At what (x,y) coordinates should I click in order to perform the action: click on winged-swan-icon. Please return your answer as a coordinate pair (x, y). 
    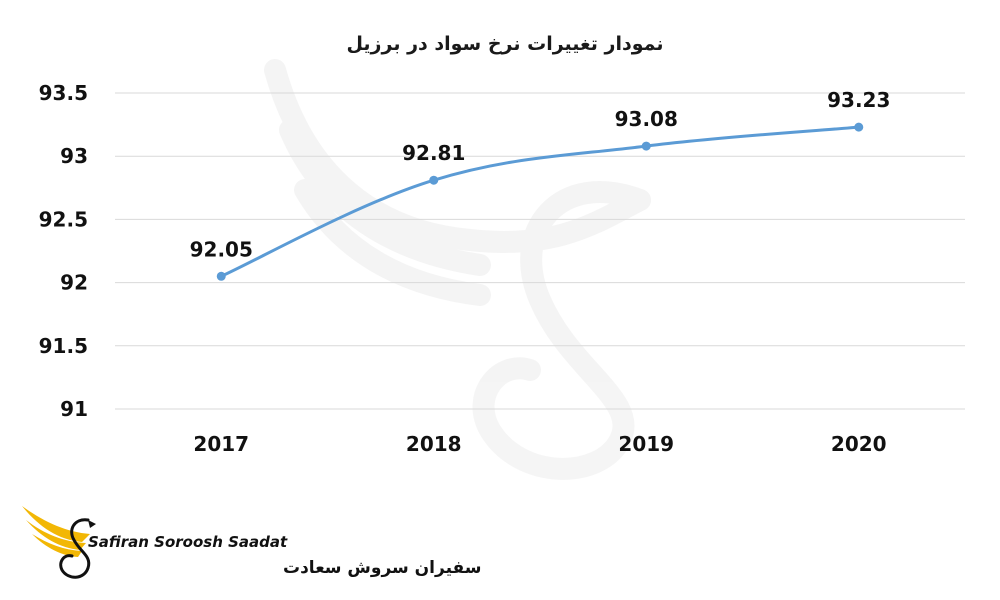
    Looking at the image, I should click on (59, 542).